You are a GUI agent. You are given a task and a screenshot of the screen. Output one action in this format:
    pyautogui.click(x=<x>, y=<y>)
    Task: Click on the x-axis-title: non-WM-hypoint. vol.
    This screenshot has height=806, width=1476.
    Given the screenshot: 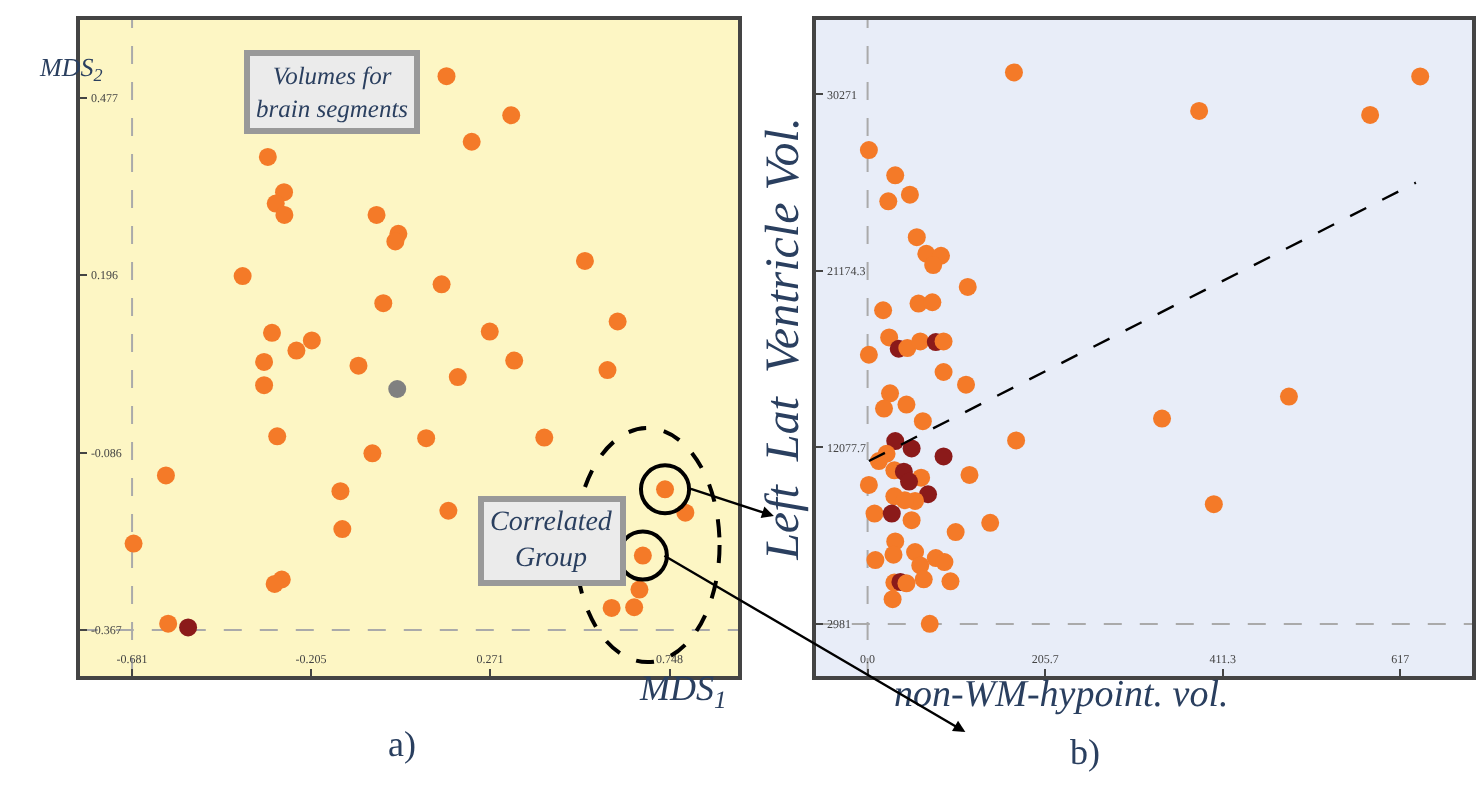 What is the action you would take?
    pyautogui.click(x=1061, y=695)
    